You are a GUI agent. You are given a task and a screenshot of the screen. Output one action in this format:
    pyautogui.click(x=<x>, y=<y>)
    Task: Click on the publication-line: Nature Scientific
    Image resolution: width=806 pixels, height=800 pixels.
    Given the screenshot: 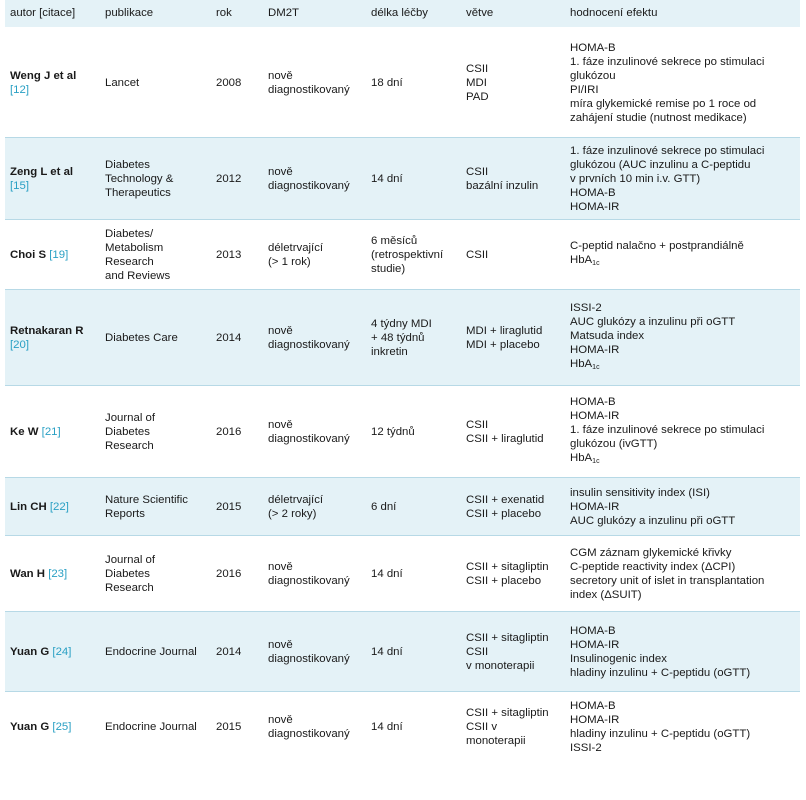 What is the action you would take?
    pyautogui.click(x=146, y=499)
    